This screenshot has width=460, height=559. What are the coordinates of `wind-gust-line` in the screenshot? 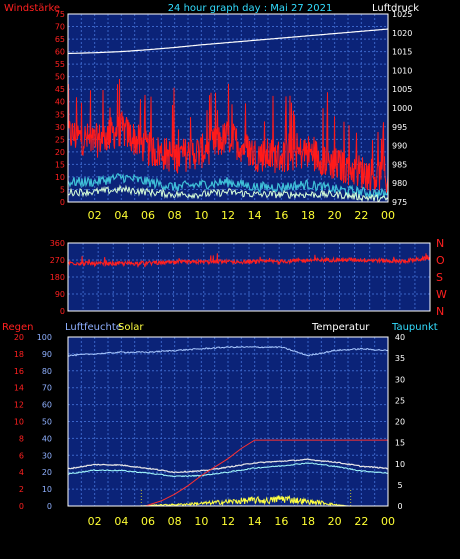 It's located at (228, 136).